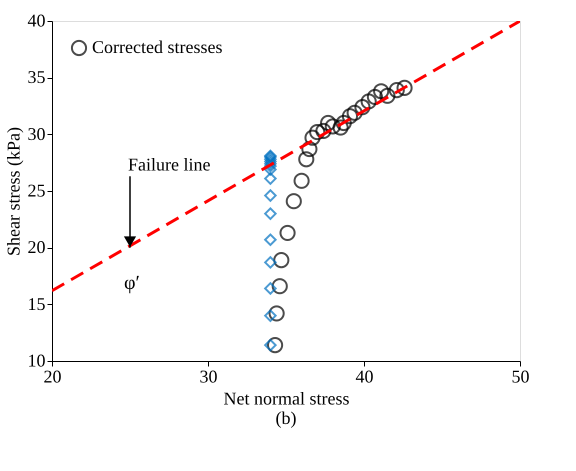 This screenshot has width=576, height=471. Describe the element at coordinates (169, 164) in the screenshot. I see `annotation: Failure line` at that location.